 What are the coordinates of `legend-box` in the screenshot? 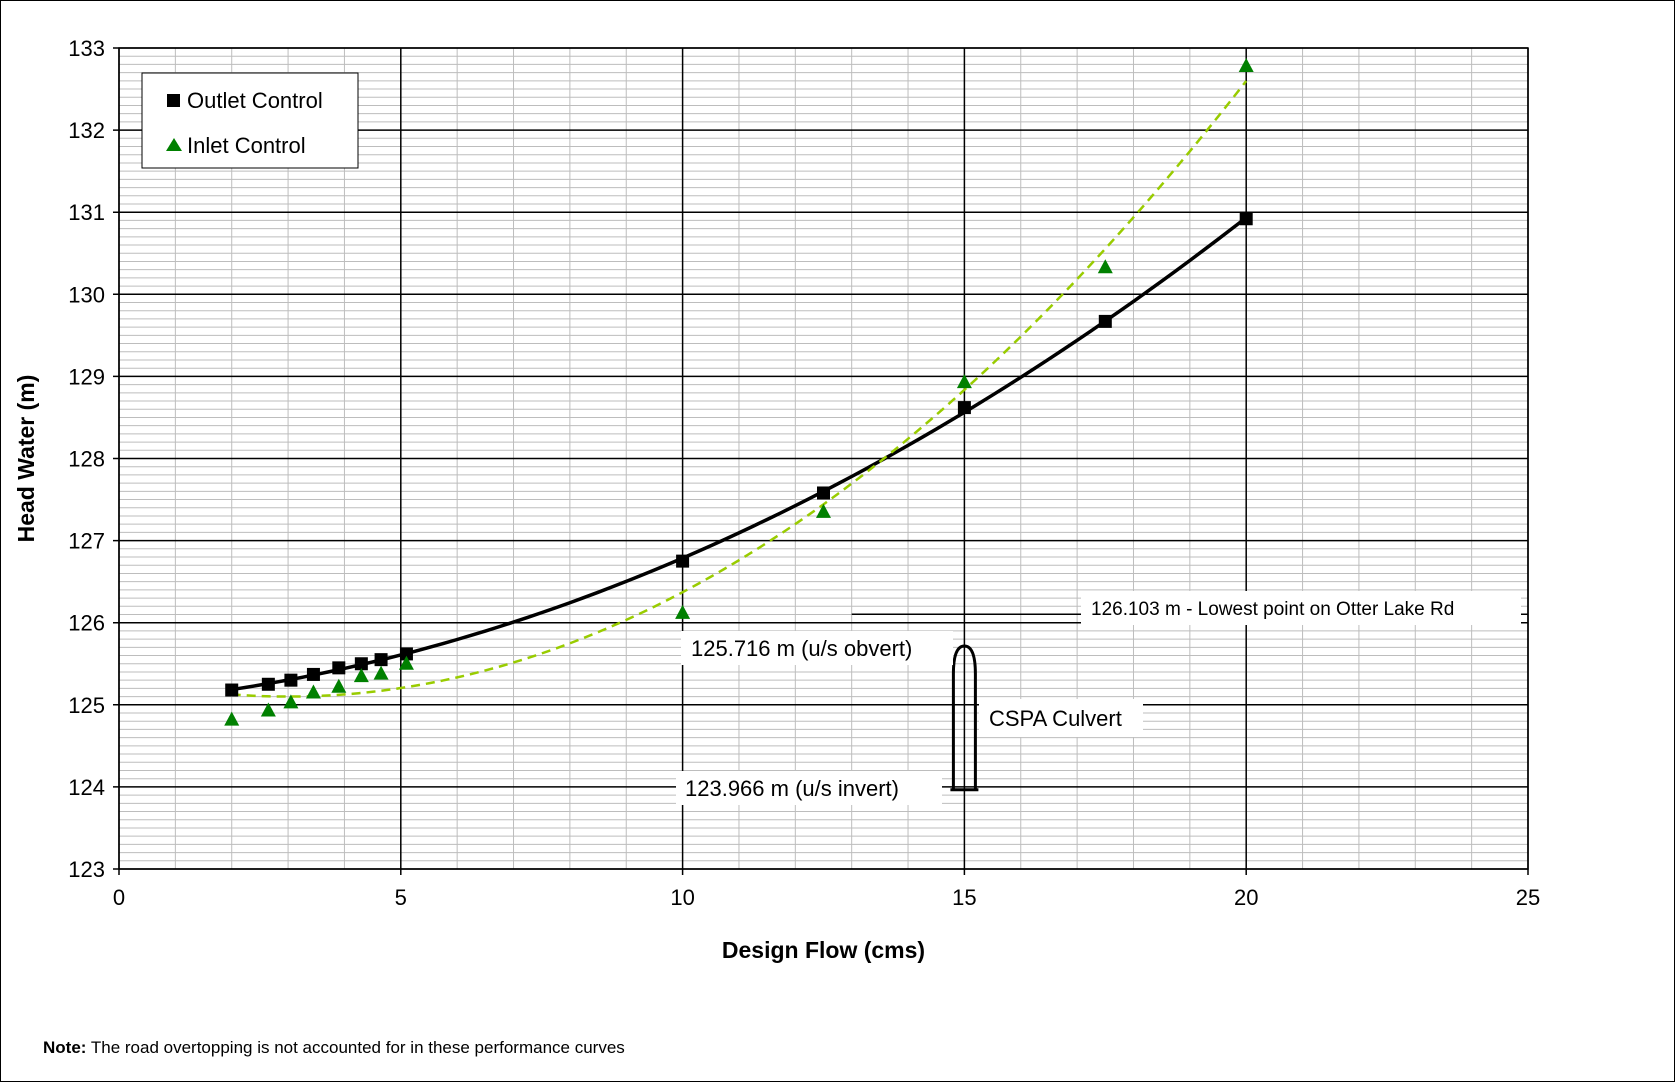 It's located at (250, 120).